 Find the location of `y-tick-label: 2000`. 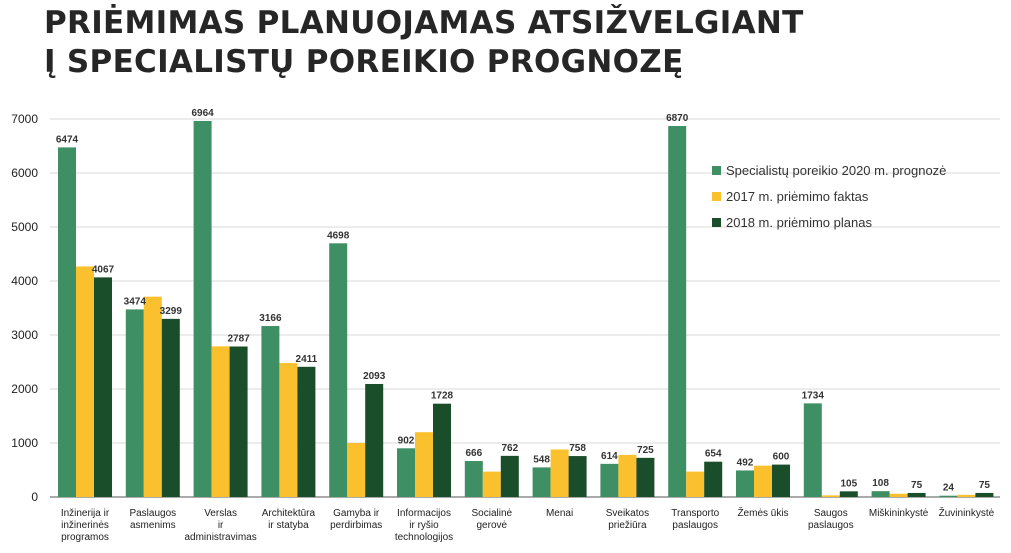

y-tick-label: 2000 is located at coordinates (24, 389).